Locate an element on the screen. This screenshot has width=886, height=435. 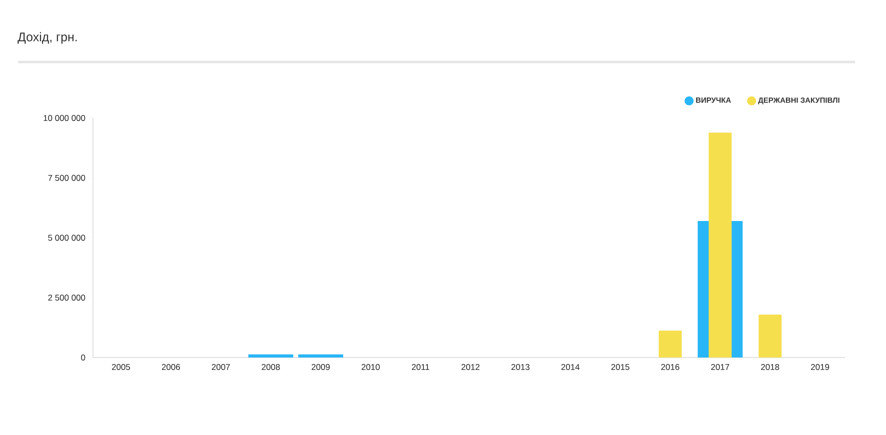
x-tick-label: 2007 is located at coordinates (221, 367).